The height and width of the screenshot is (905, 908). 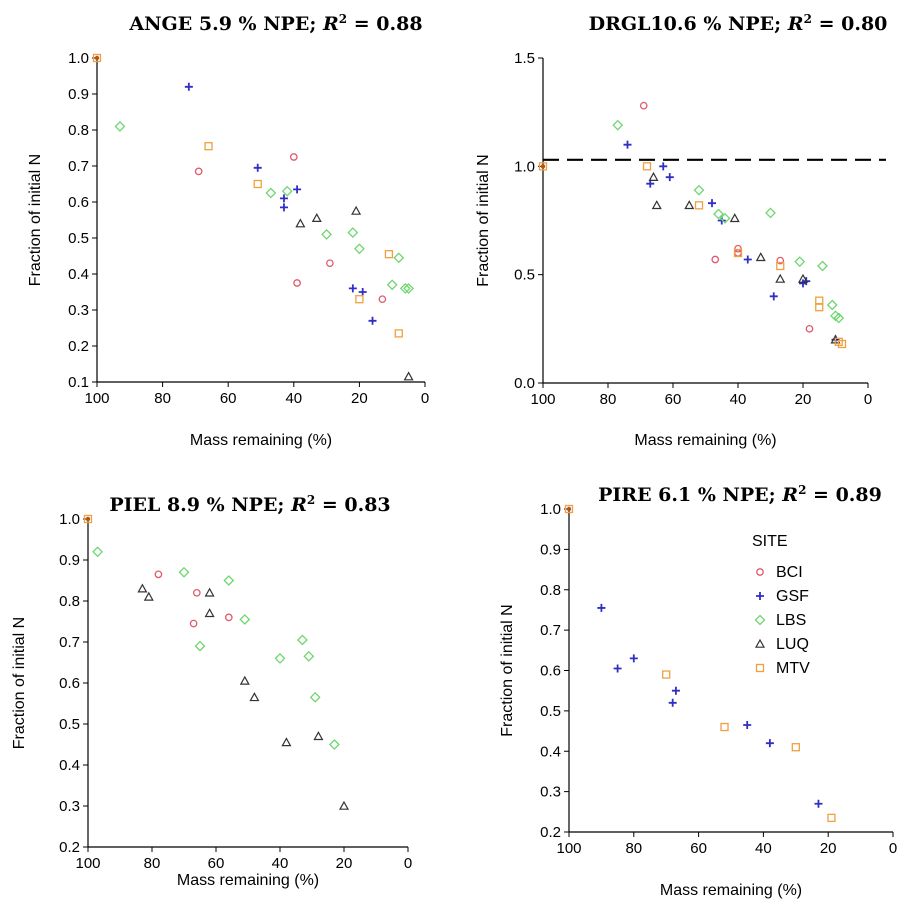 What do you see at coordinates (760, 596) in the screenshot?
I see `legend-marker-gsf` at bounding box center [760, 596].